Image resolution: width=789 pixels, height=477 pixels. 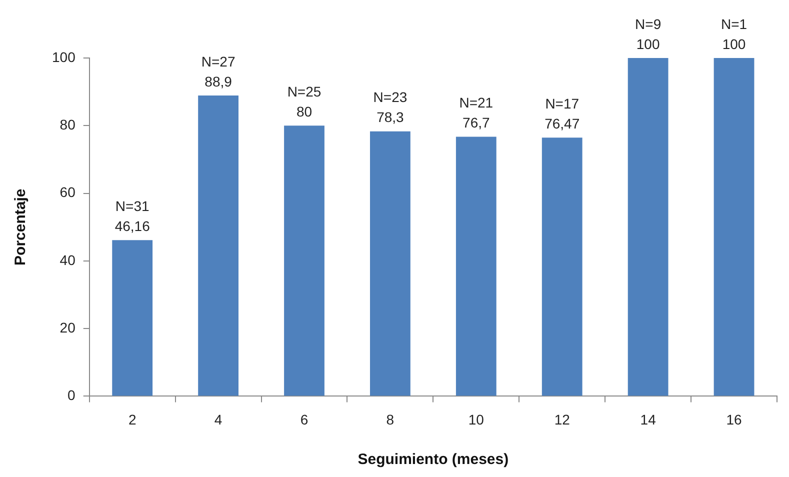 What do you see at coordinates (562, 103) in the screenshot?
I see `annotation: N=17` at bounding box center [562, 103].